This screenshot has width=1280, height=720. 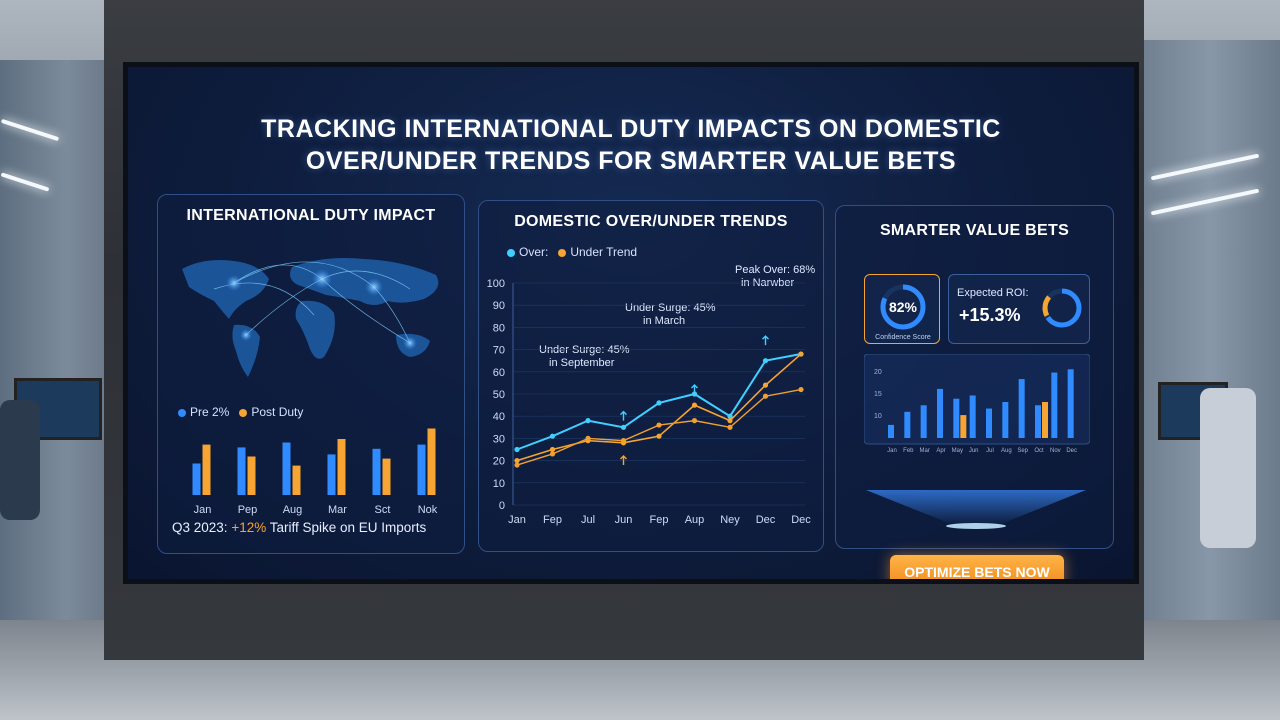 I want to click on duty-bar-pep-pre, so click(x=241, y=471).